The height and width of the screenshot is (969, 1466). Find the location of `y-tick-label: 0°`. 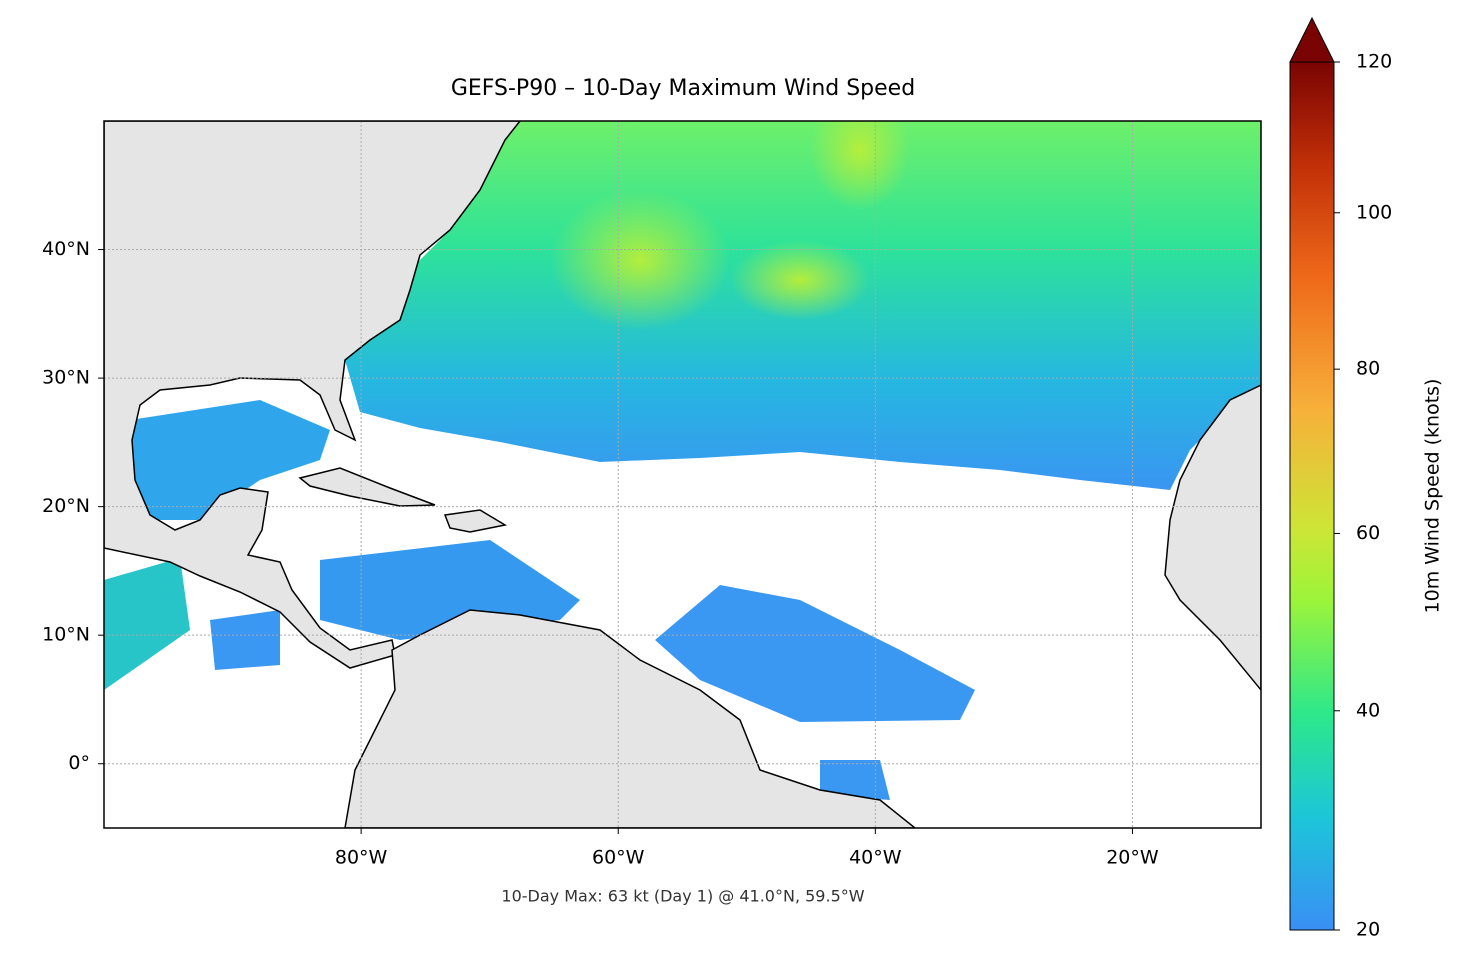

y-tick-label: 0° is located at coordinates (79, 763).